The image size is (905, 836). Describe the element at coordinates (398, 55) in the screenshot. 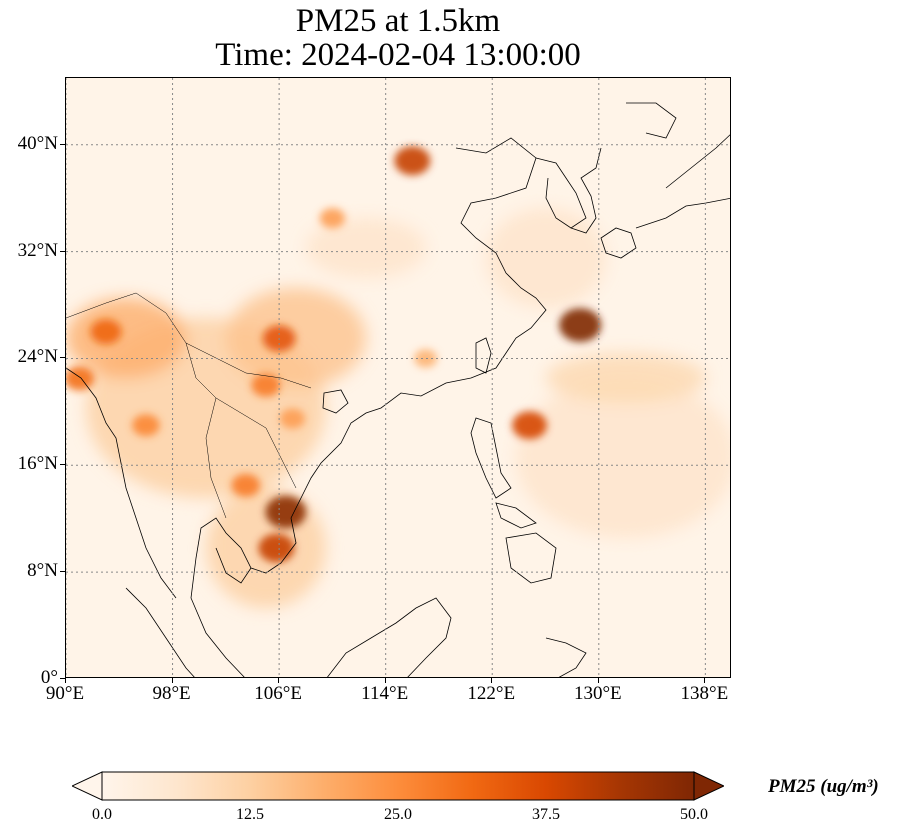

I see `title-time: Time: 2024-02-04 13:00:00` at that location.